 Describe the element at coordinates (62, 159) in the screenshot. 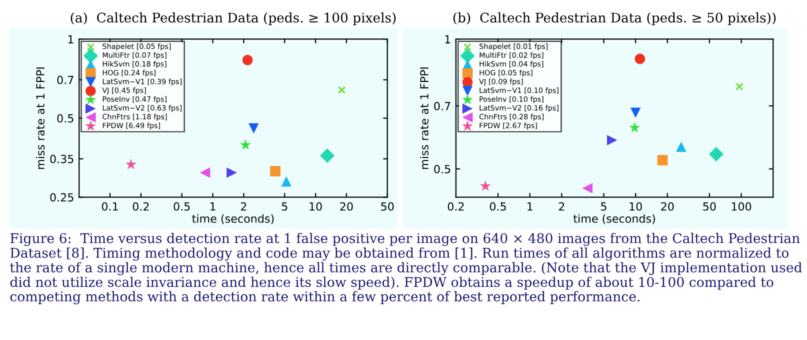

I see `y-tick-label: 0.35` at that location.